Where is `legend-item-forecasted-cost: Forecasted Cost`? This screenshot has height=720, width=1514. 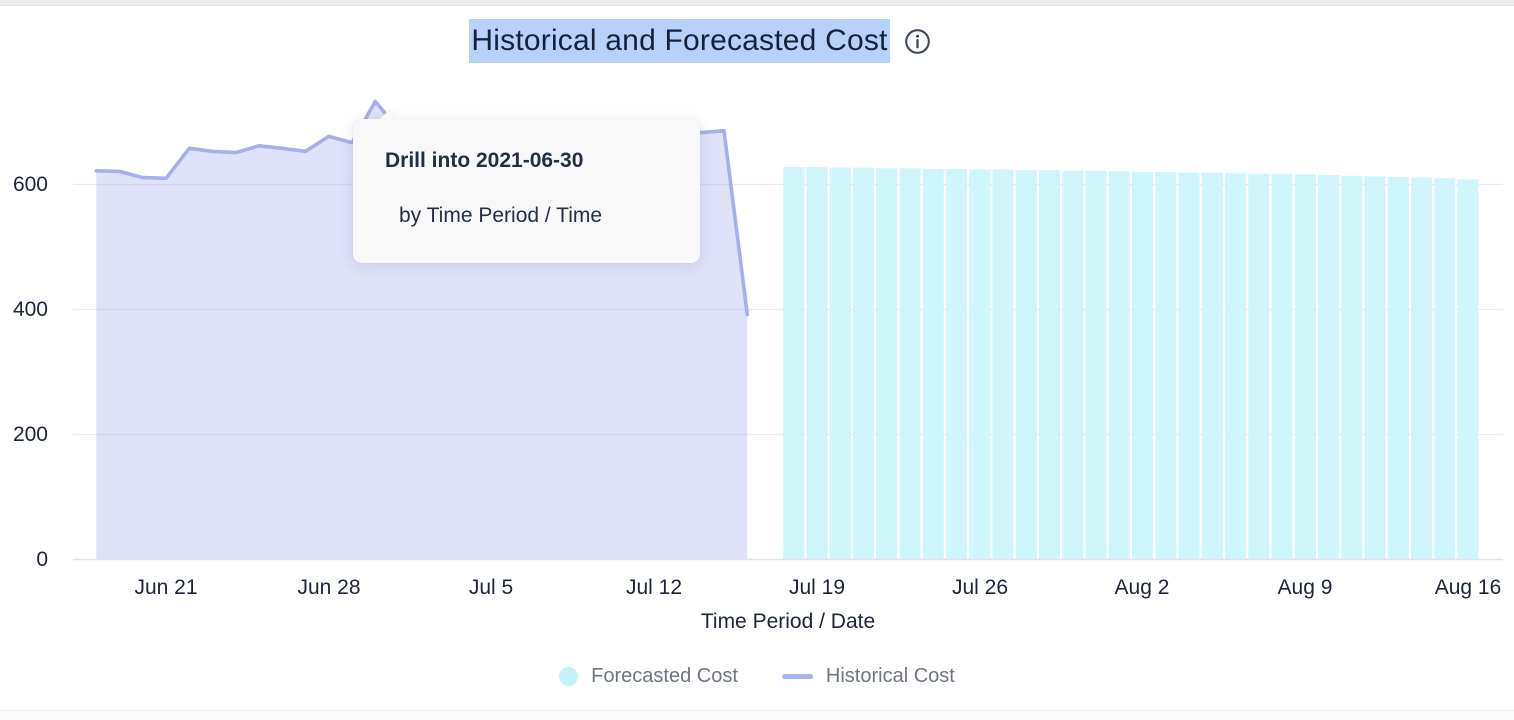
legend-item-forecasted-cost: Forecasted Cost is located at coordinates (648, 676).